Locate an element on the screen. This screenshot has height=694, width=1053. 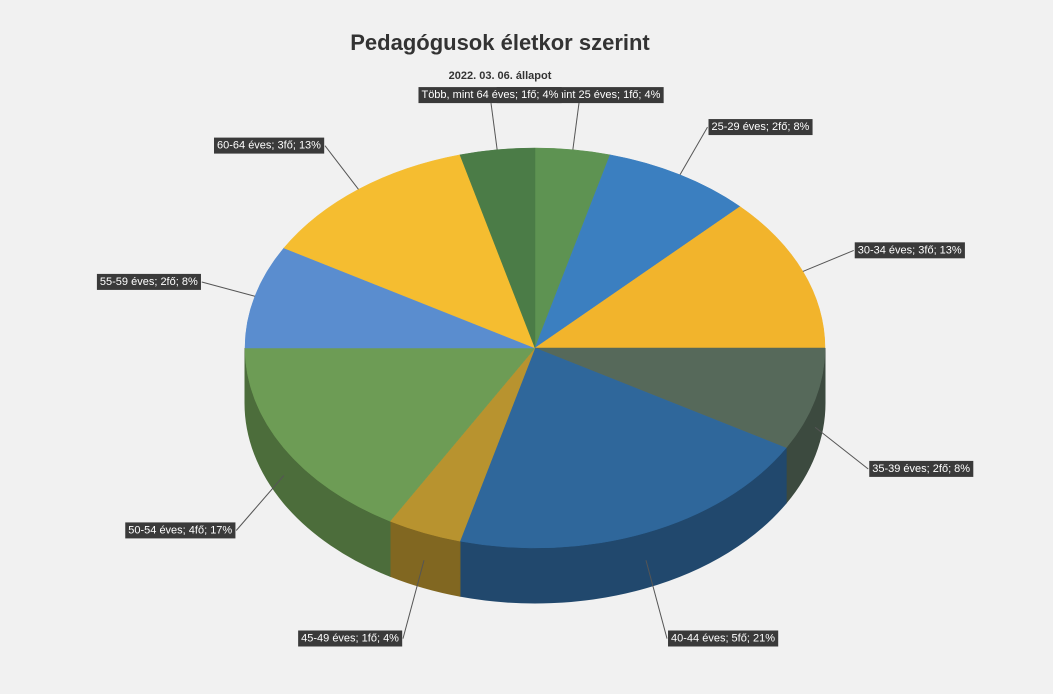
data-label: 60-64 éves; 3fő; 13% is located at coordinates (269, 146).